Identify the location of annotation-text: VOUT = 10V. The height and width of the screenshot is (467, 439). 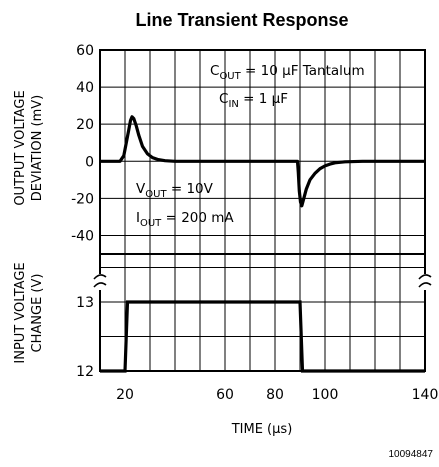
(175, 190).